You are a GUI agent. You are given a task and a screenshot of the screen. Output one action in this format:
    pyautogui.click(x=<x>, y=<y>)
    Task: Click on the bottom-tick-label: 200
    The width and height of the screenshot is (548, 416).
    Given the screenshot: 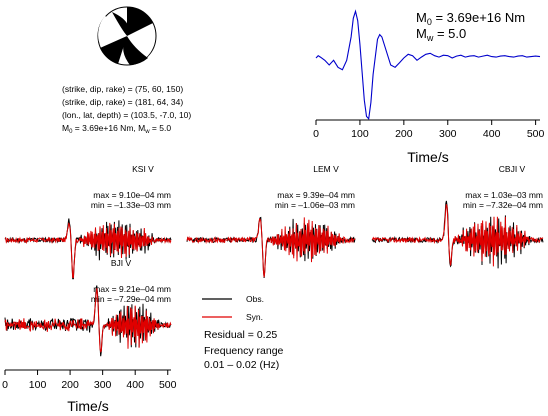 What is the action you would take?
    pyautogui.click(x=70, y=385)
    